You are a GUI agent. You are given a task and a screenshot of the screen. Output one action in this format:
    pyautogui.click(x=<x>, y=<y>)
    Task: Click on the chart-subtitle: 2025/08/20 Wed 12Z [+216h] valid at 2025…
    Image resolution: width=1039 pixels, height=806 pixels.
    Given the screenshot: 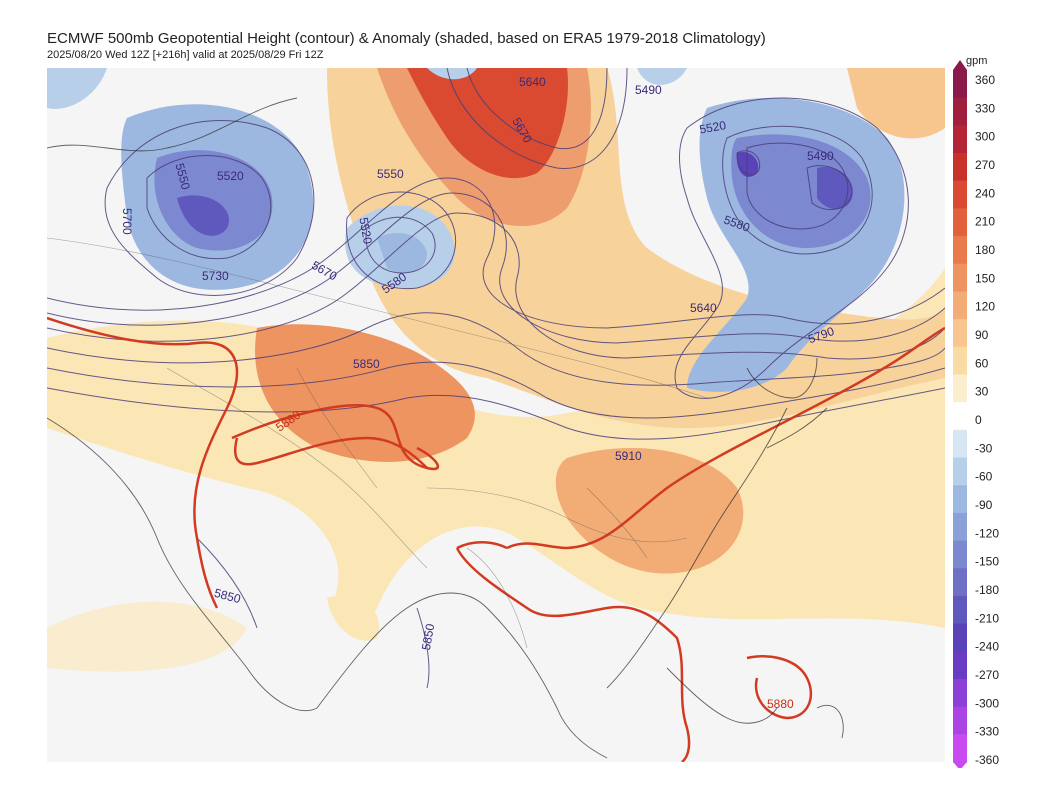 What is the action you would take?
    pyautogui.click(x=185, y=55)
    